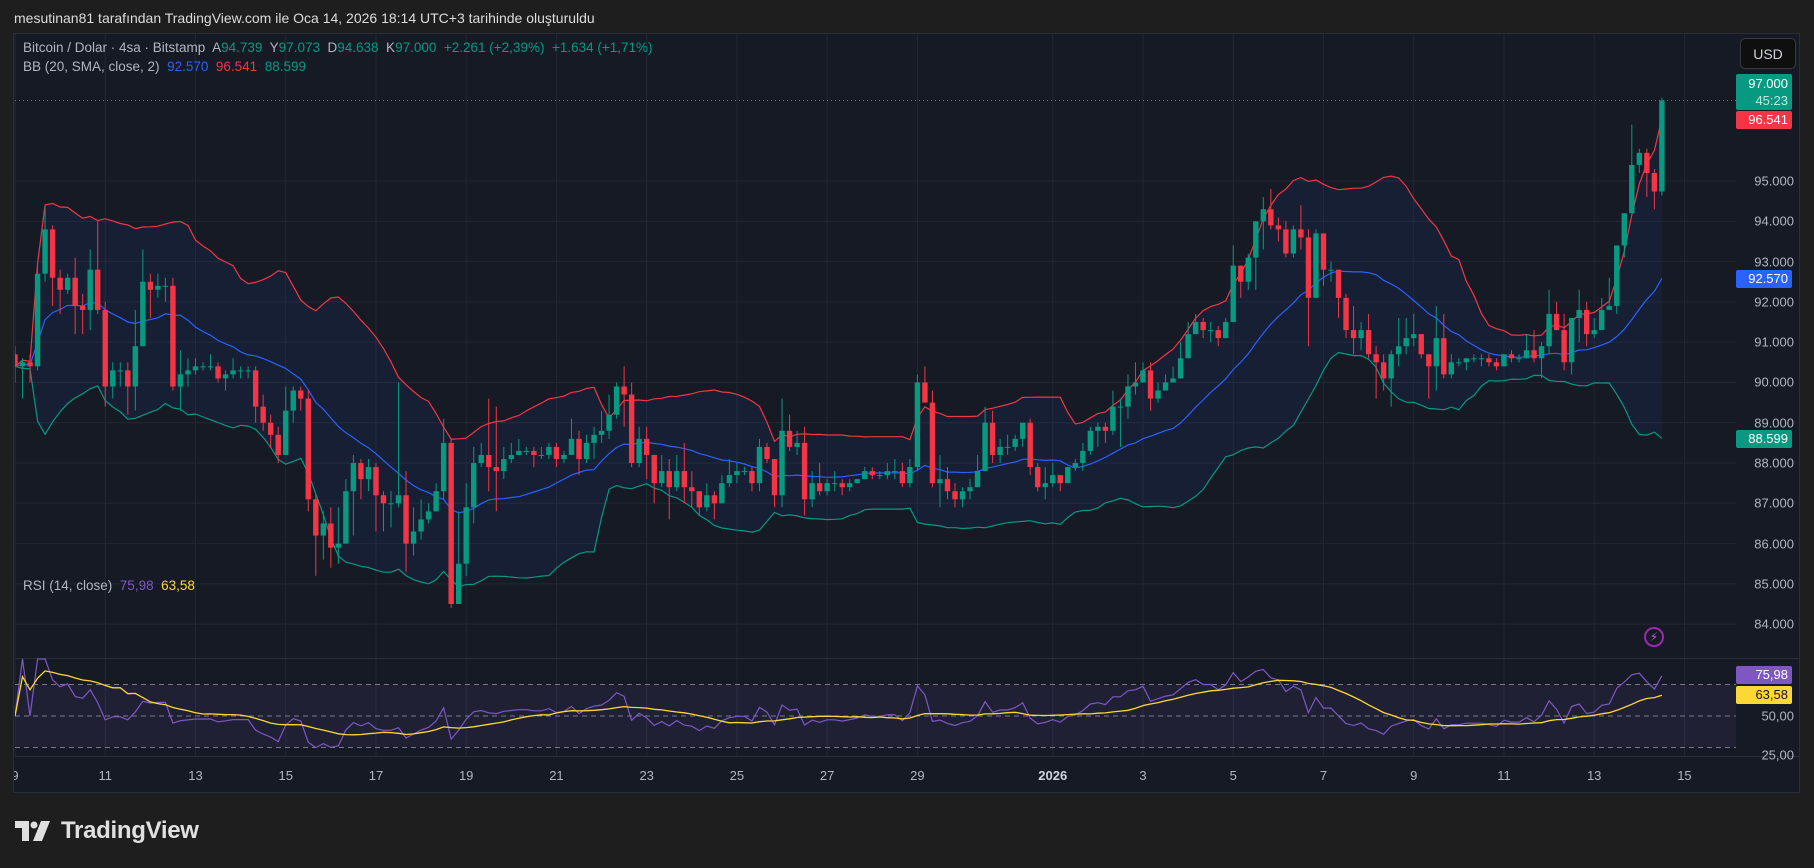 The height and width of the screenshot is (868, 1814). What do you see at coordinates (188, 66) in the screenshot?
I see `bb-basis-value: 92.570` at bounding box center [188, 66].